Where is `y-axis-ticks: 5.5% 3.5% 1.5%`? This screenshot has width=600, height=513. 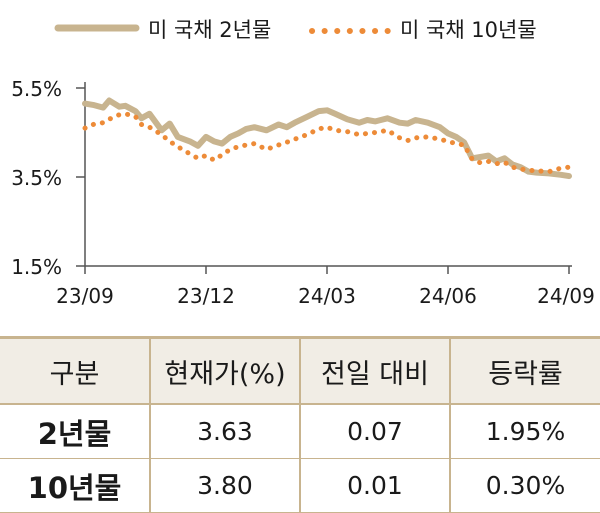 y-axis-ticks: 5.5% 3.5% 1.5% is located at coordinates (48, 178).